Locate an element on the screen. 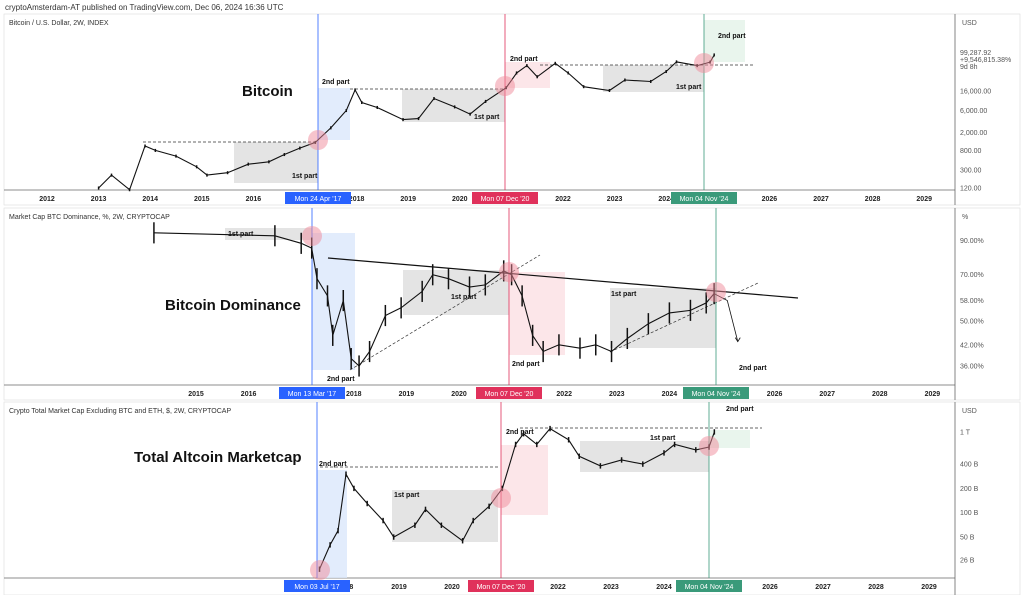 The image size is (1024, 595). x-tick-label: 2015 is located at coordinates (202, 199).